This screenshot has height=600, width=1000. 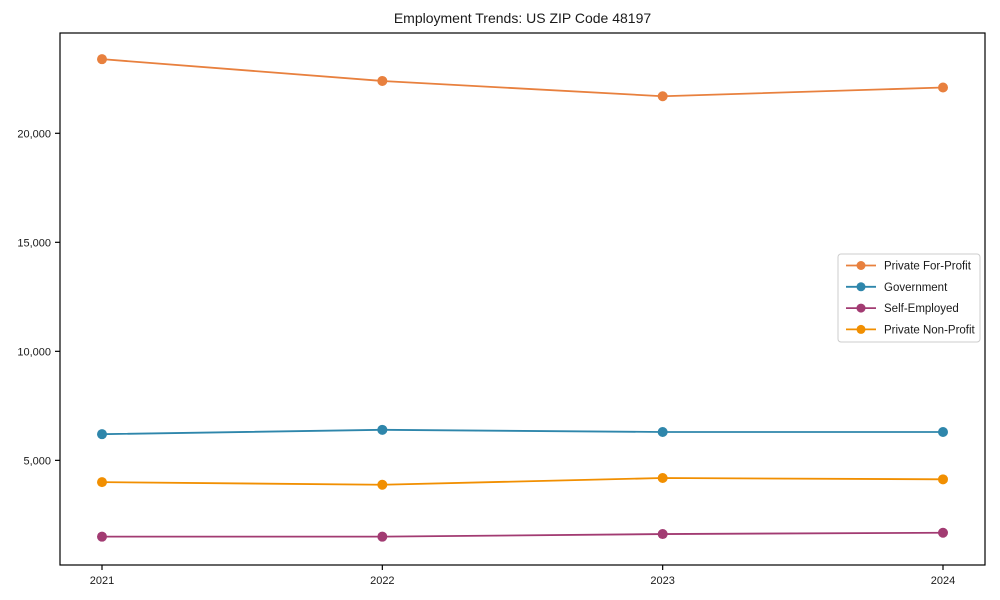 I want to click on y-tick-label: 10,000, so click(x=34, y=352).